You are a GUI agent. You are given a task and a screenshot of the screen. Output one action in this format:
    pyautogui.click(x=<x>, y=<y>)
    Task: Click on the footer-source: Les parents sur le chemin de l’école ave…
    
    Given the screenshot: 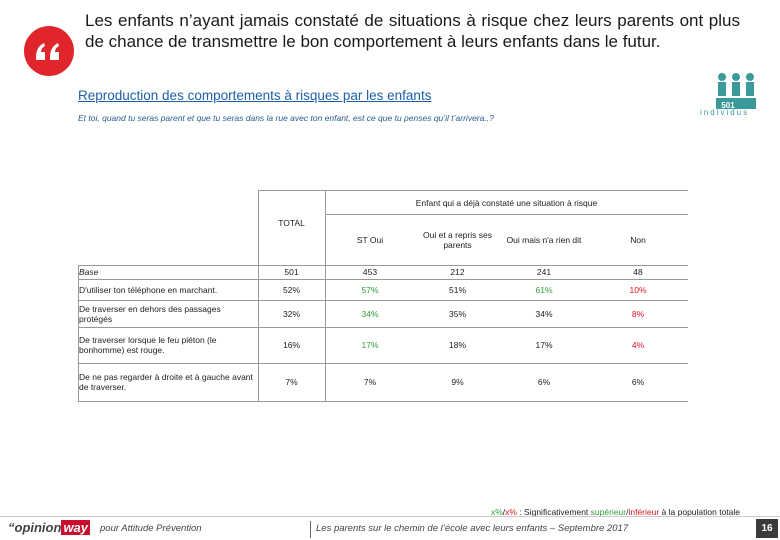 What is the action you would take?
    pyautogui.click(x=472, y=528)
    